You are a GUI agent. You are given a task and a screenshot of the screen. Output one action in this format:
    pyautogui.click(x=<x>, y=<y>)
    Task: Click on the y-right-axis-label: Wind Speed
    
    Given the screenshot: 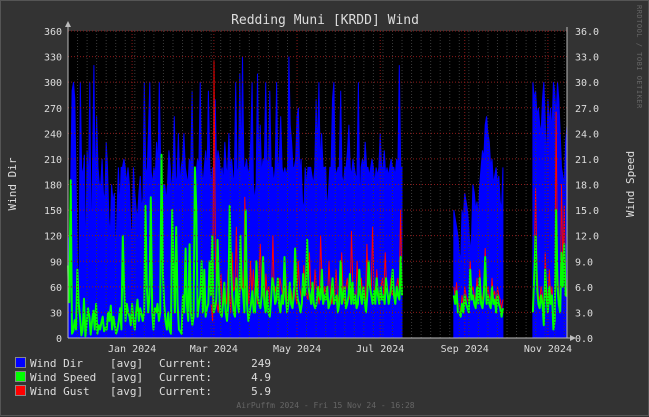 What is the action you would take?
    pyautogui.click(x=630, y=184)
    